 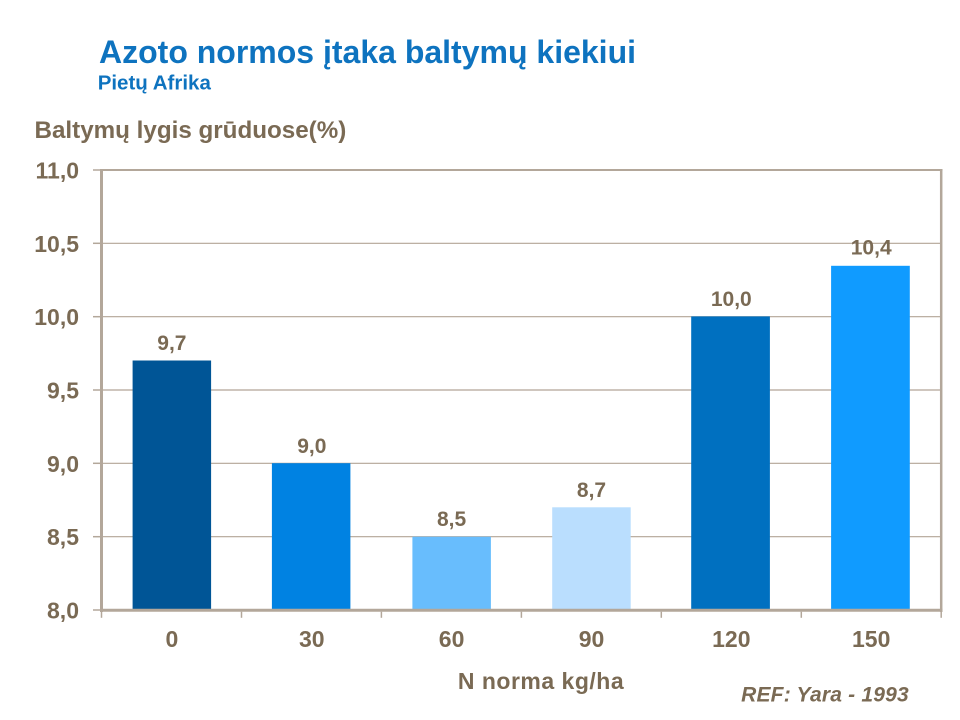 What do you see at coordinates (825, 695) in the screenshot?
I see `svg-text: REF: Yara - 1993` at bounding box center [825, 695].